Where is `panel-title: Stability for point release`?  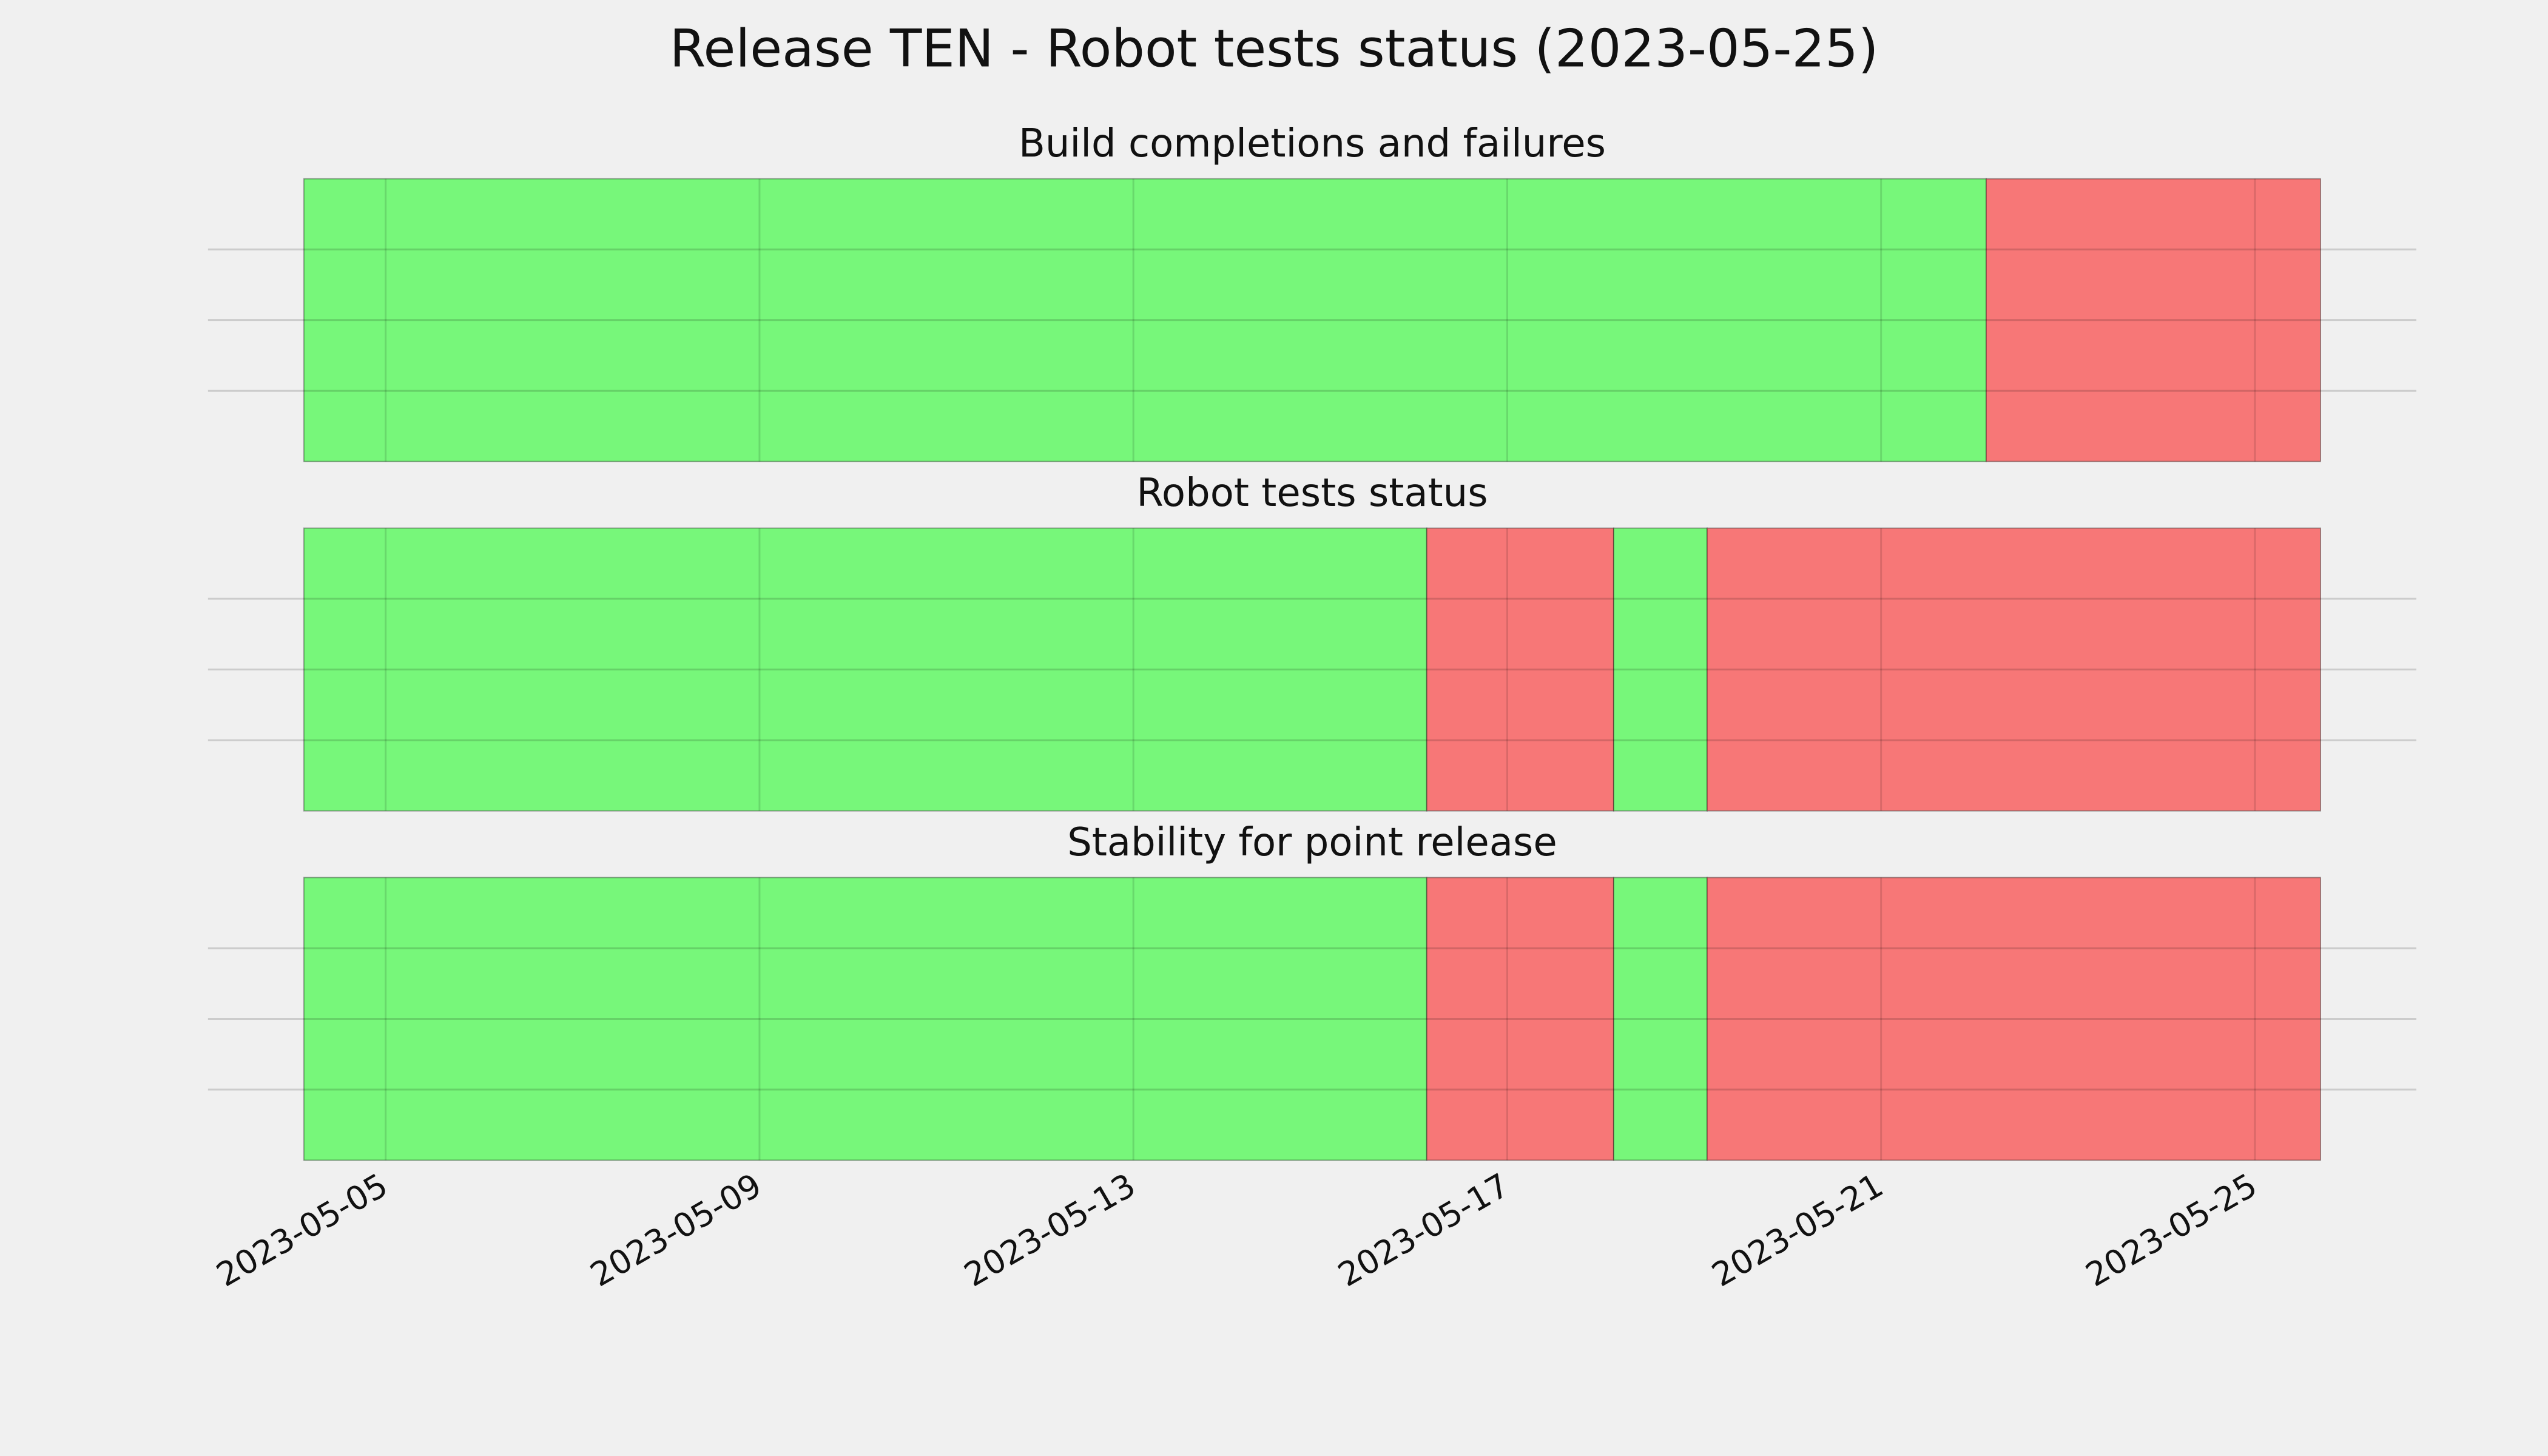
panel-title: Stability for point release is located at coordinates (1312, 842).